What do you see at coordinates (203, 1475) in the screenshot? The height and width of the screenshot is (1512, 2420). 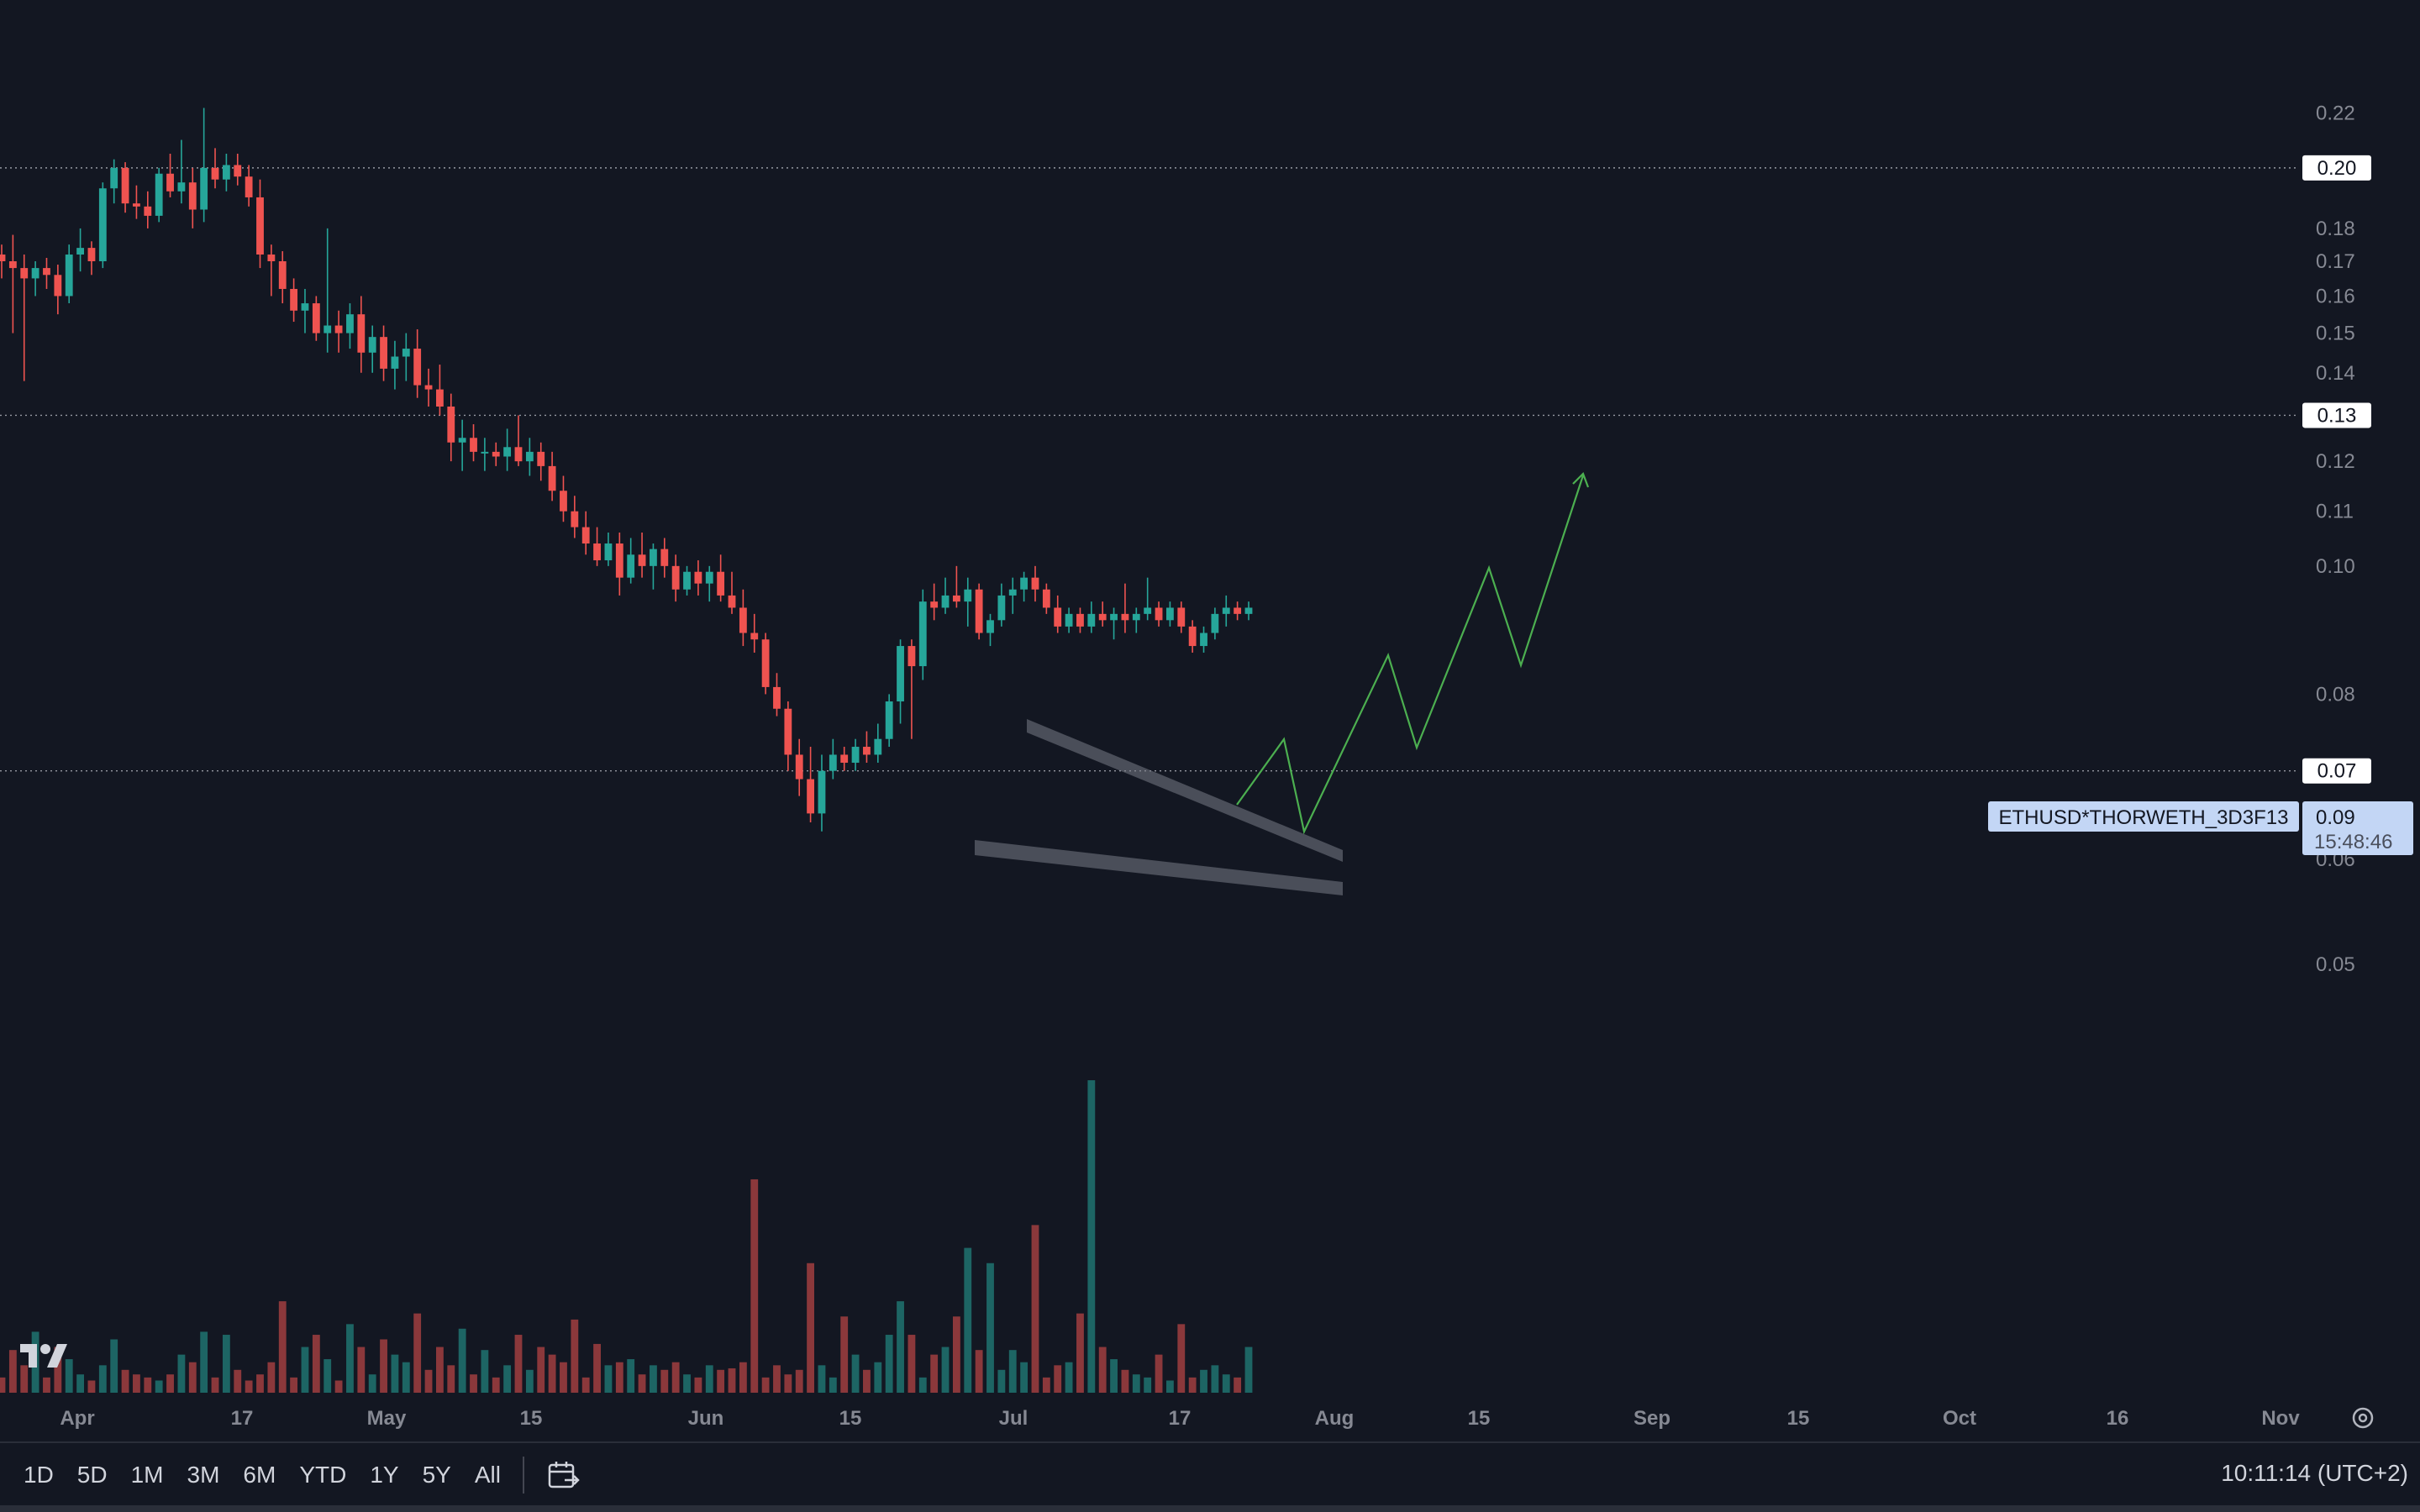 I see `range-3m-button: 3M` at bounding box center [203, 1475].